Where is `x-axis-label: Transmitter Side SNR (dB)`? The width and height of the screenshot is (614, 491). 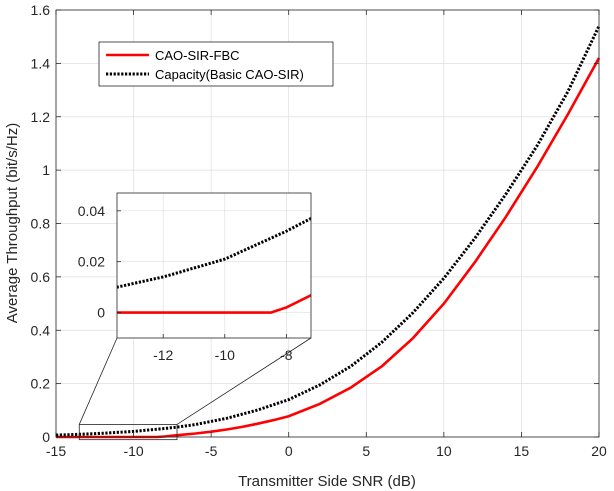 x-axis-label: Transmitter Side SNR (dB) is located at coordinates (327, 481).